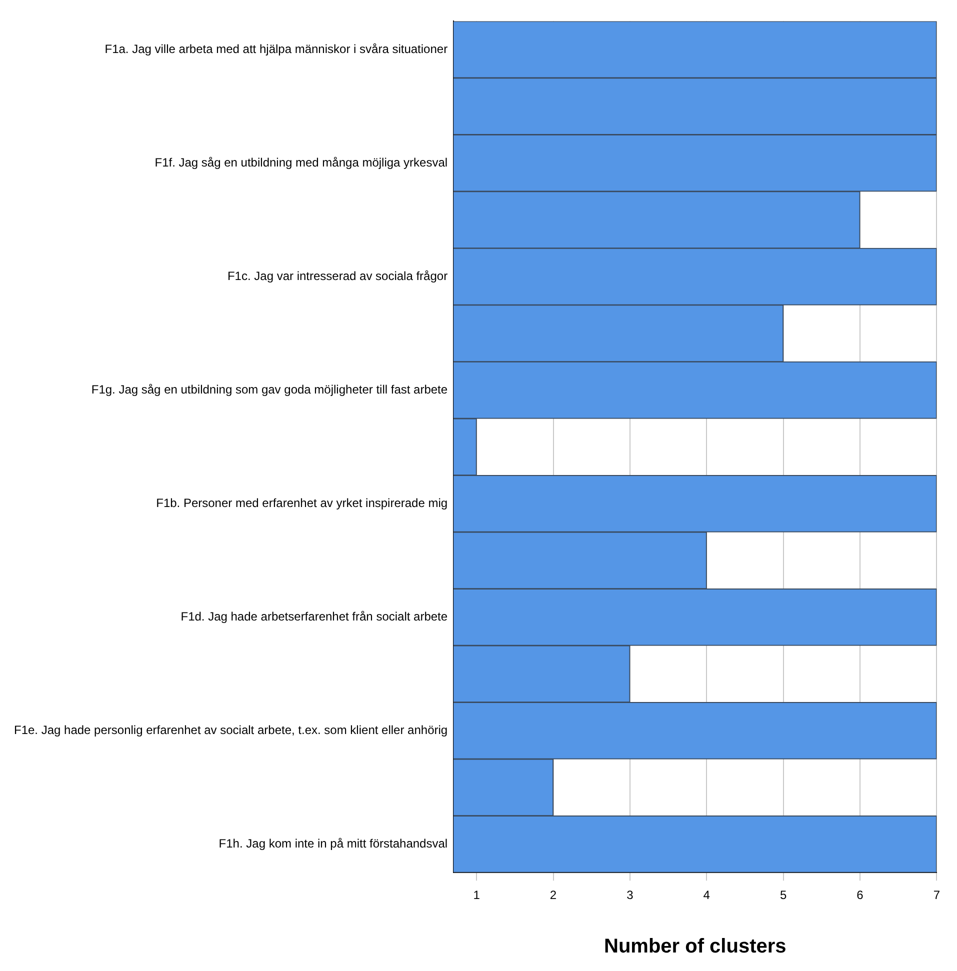 The width and height of the screenshot is (957, 971). Describe the element at coordinates (337, 275) in the screenshot. I see `y-tick-label: F1c. Jag var intresserad av sociala frågor` at that location.